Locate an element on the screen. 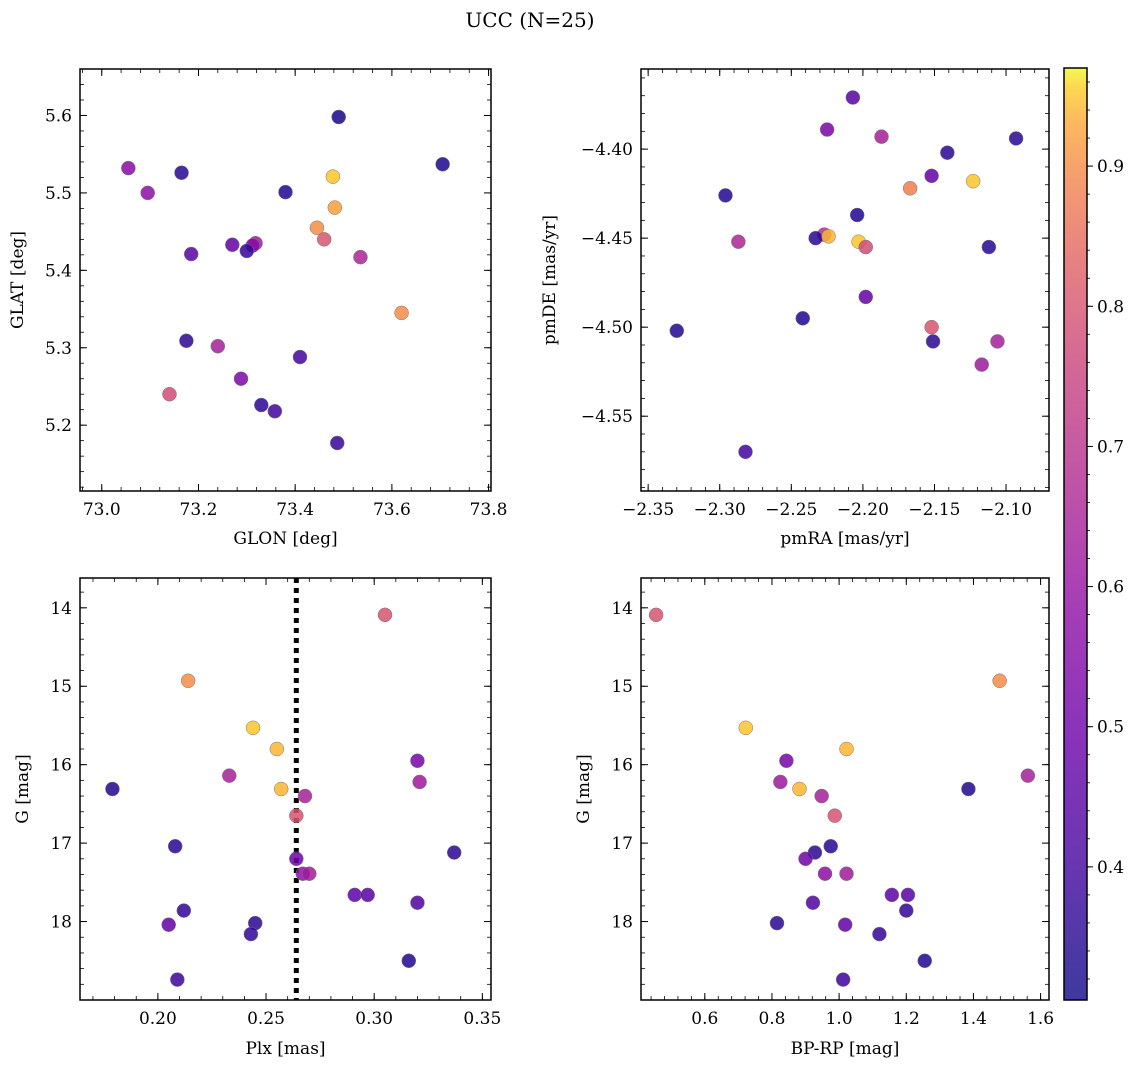  x-tick-label: 73.2 is located at coordinates (199, 510).